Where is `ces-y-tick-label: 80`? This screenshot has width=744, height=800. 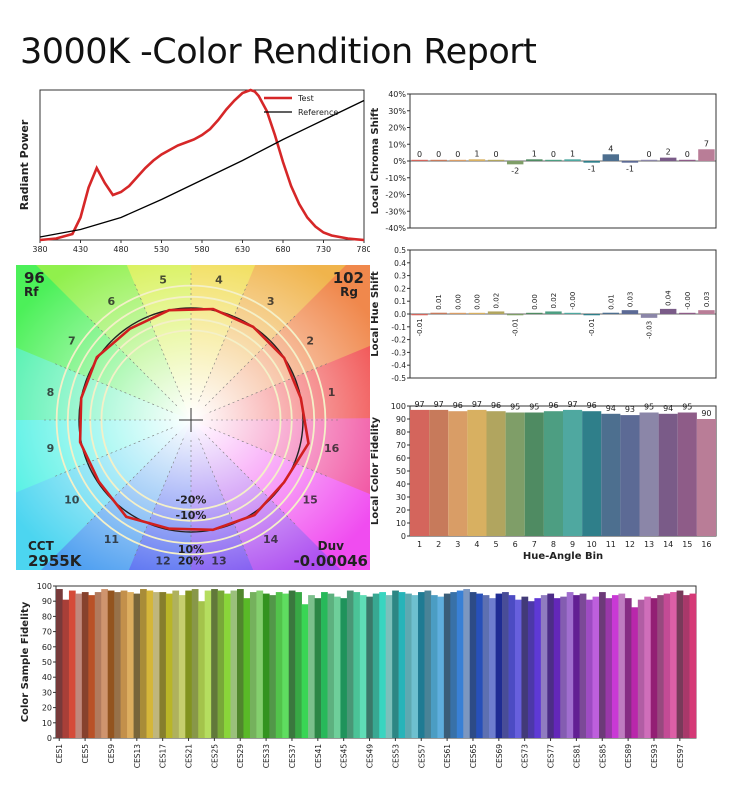
ces-y-tick-label: 80 is located at coordinates (47, 616).